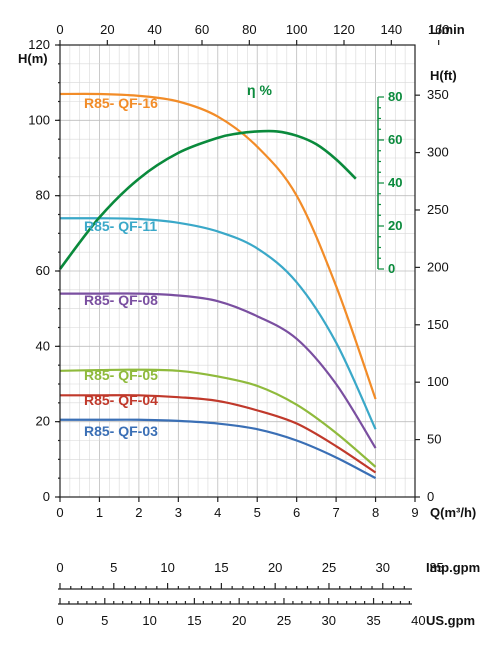 This screenshot has height=651, width=500. I want to click on top-tick-label: 0, so click(59, 29).